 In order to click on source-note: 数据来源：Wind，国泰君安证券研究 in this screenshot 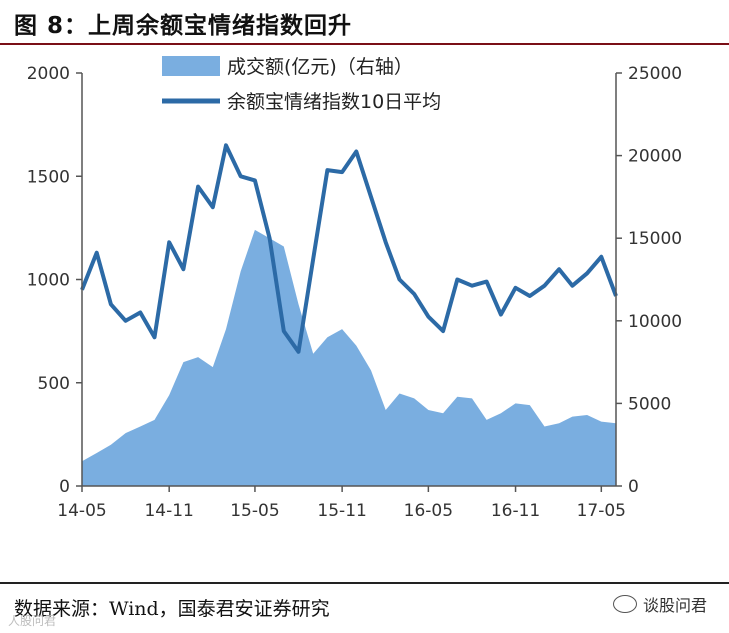, I will do `click(172, 609)`.